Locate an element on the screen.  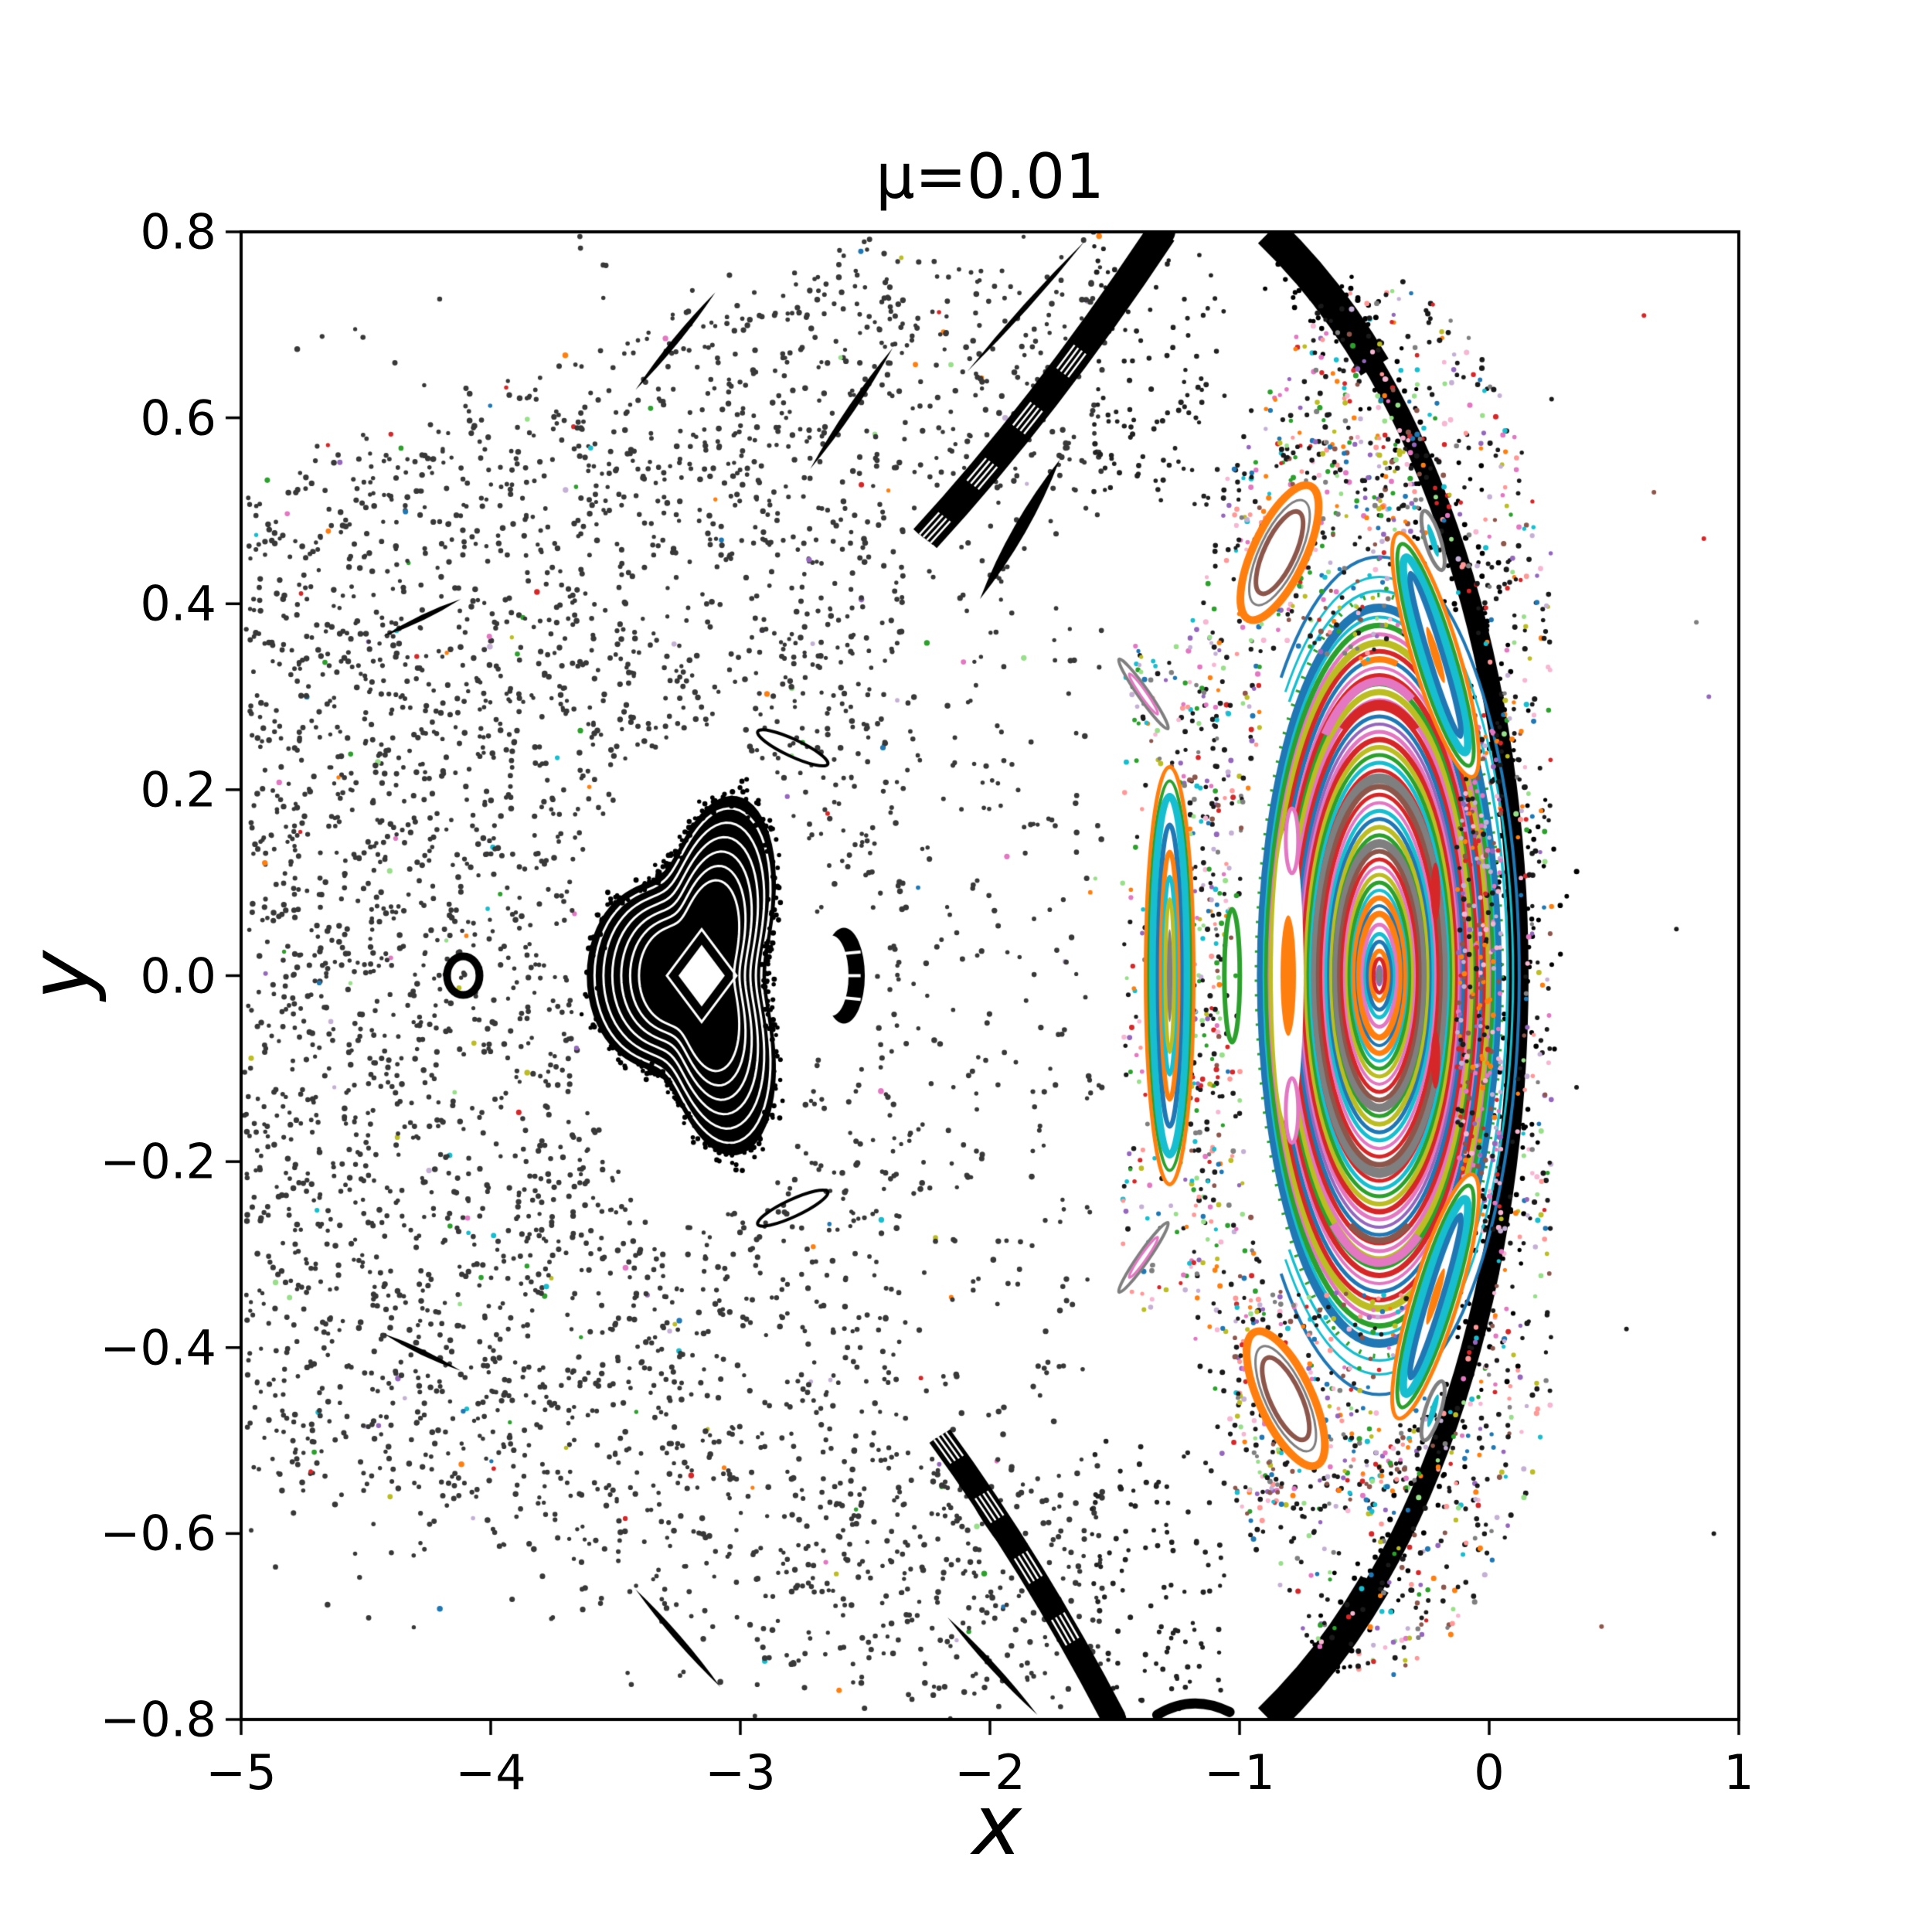
y-tick-label: −0.4 is located at coordinates (158, 1348).